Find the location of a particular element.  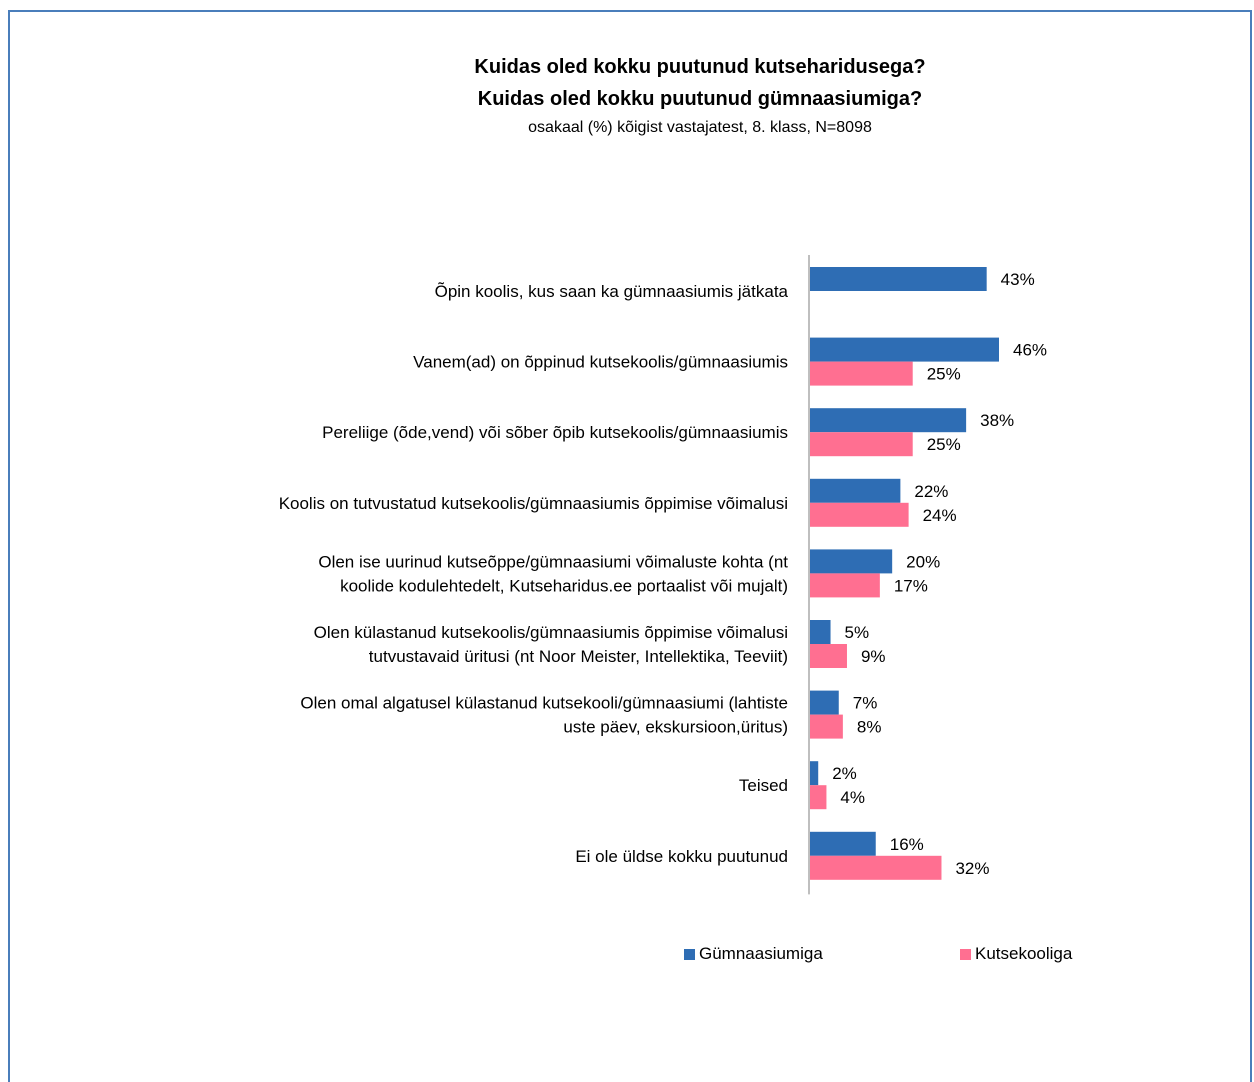

data-label: 17% is located at coordinates (911, 585).